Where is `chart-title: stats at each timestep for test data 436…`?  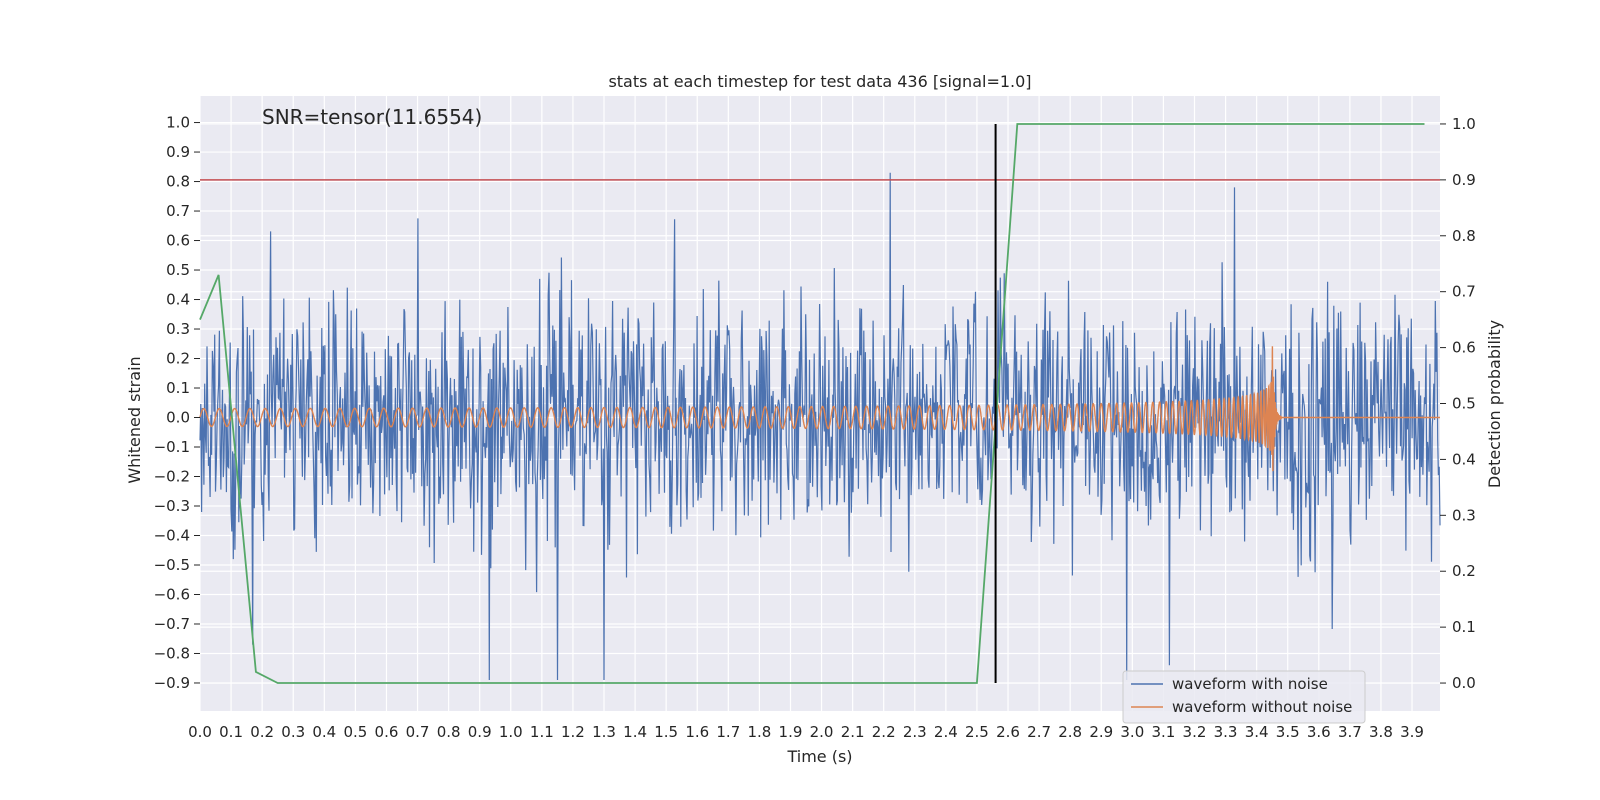
chart-title: stats at each timestep for test data 436… is located at coordinates (819, 81).